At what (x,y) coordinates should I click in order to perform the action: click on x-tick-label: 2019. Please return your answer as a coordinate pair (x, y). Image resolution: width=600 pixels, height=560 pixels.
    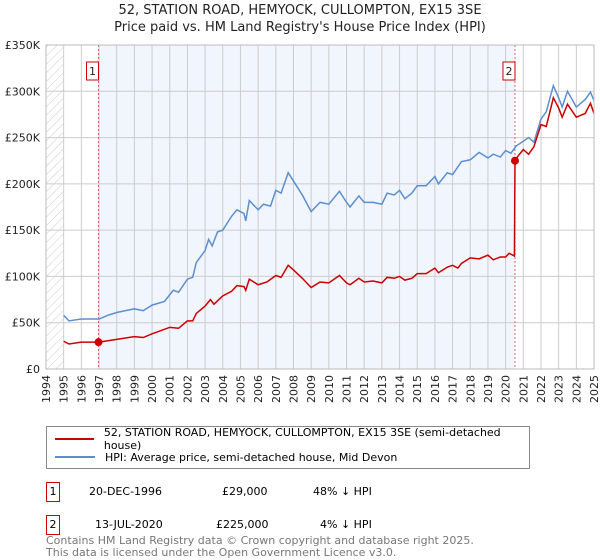
    Looking at the image, I should click on (488, 389).